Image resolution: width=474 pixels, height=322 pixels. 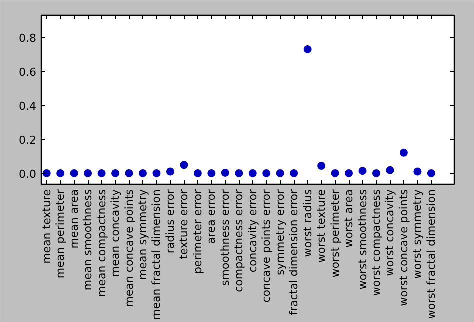 I want to click on y-tick-label: 0.8, so click(x=28, y=39).